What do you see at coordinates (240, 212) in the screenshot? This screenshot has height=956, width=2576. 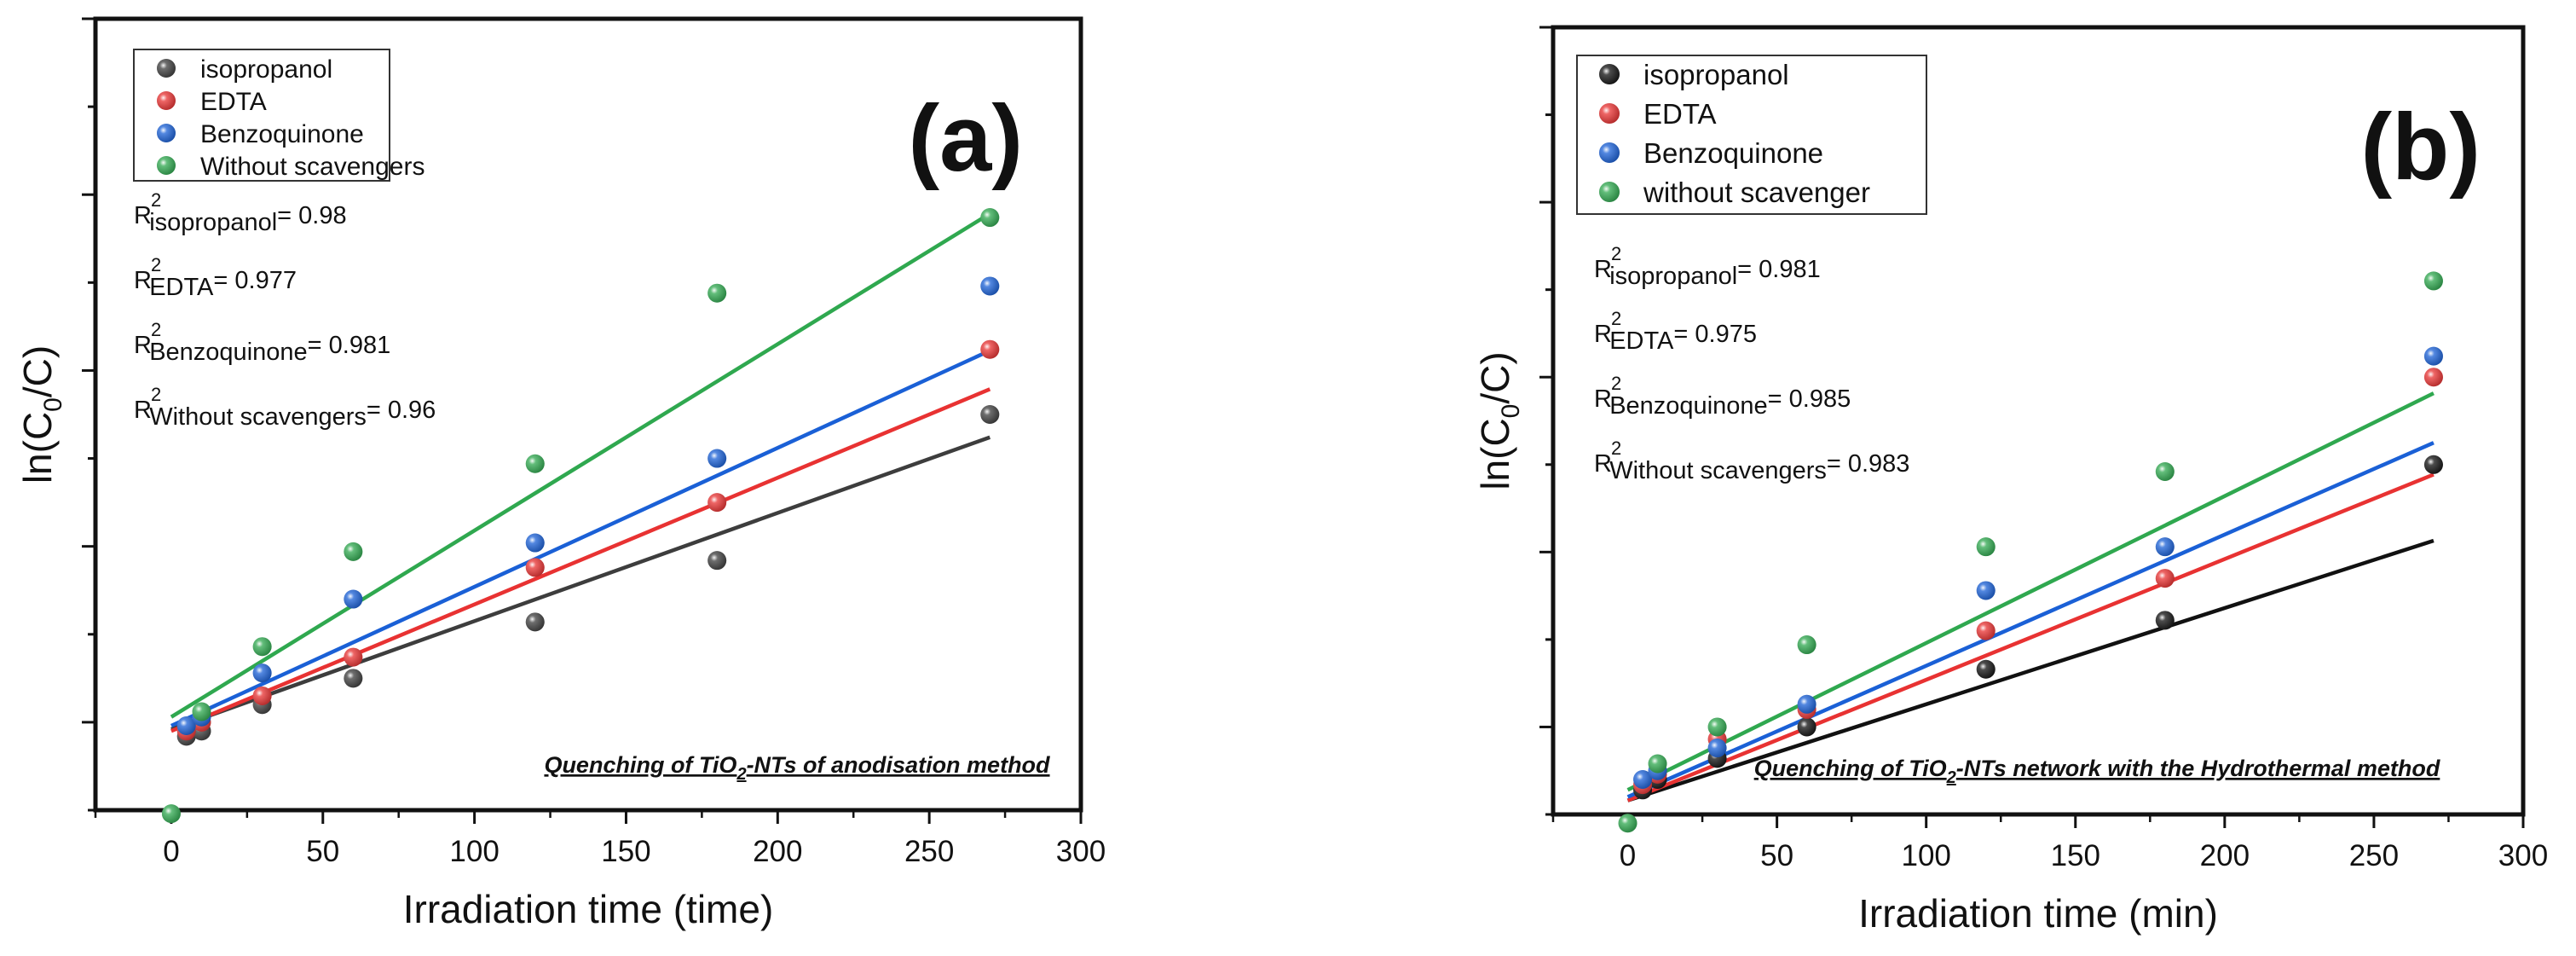 I see `r2-annotation: R2 isopropanol= 0.98` at bounding box center [240, 212].